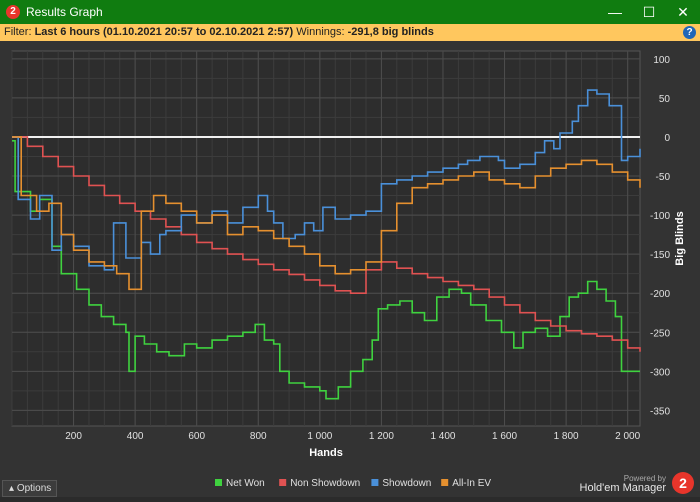 This screenshot has height=502, width=700. I want to click on legend-entry: All-In EV, so click(471, 483).